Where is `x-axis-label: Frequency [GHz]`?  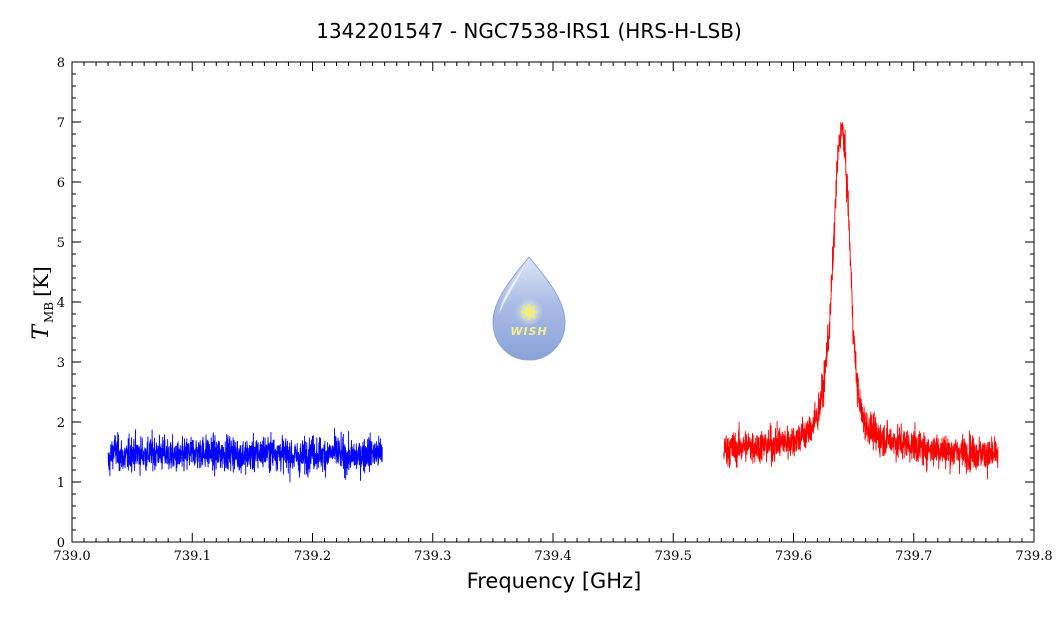 x-axis-label: Frequency [GHz] is located at coordinates (554, 581).